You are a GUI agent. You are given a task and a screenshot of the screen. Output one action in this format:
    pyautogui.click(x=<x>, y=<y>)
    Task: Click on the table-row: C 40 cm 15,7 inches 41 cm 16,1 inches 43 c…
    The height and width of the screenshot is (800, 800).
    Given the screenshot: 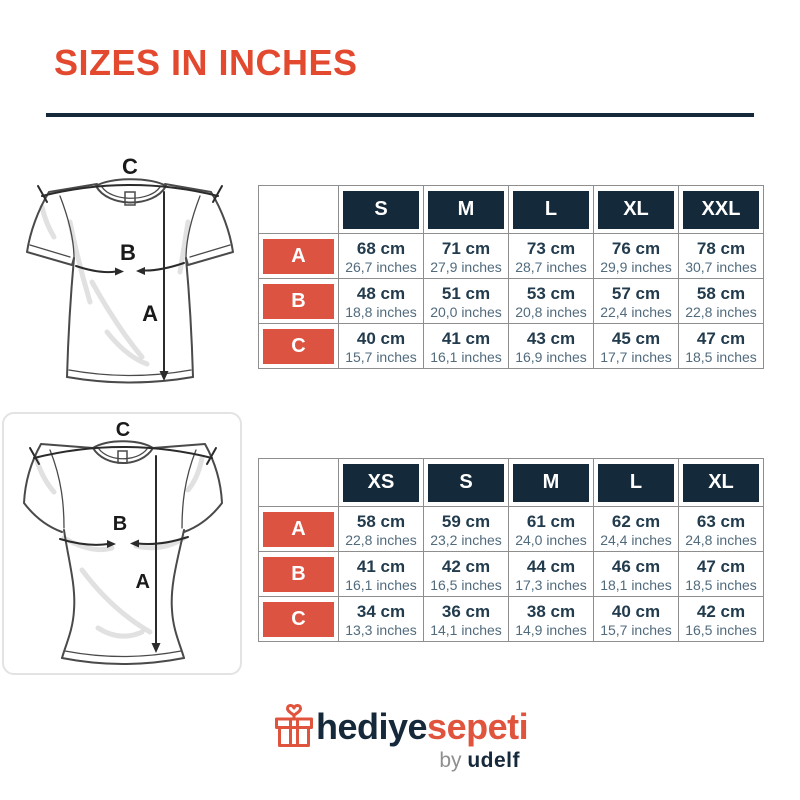 What is the action you would take?
    pyautogui.click(x=511, y=346)
    